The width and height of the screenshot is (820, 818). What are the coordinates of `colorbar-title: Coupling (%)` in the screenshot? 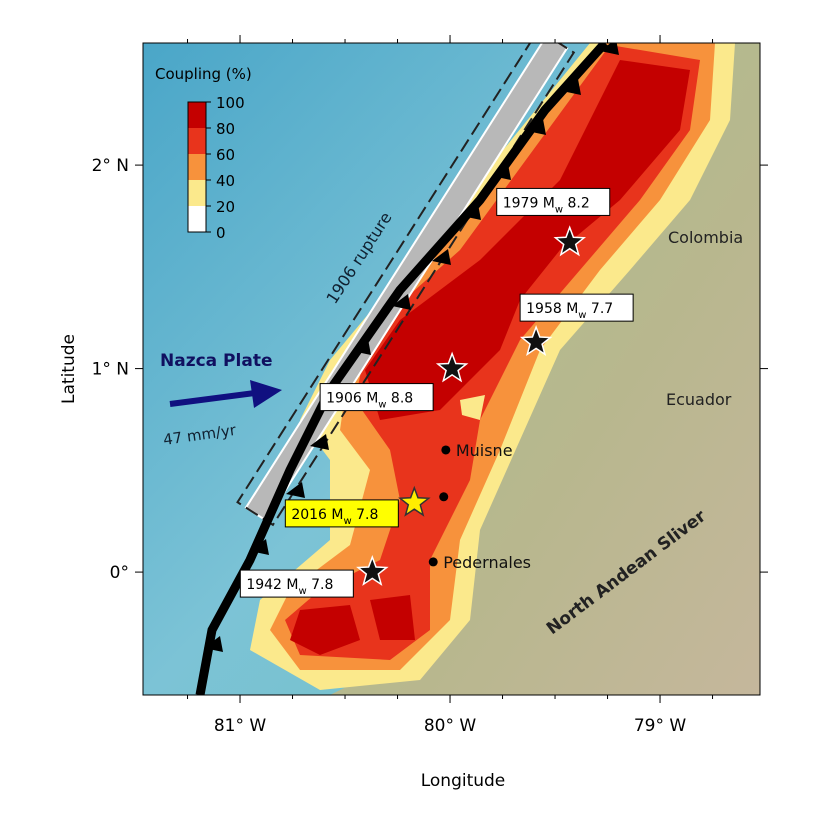 It's located at (203, 74).